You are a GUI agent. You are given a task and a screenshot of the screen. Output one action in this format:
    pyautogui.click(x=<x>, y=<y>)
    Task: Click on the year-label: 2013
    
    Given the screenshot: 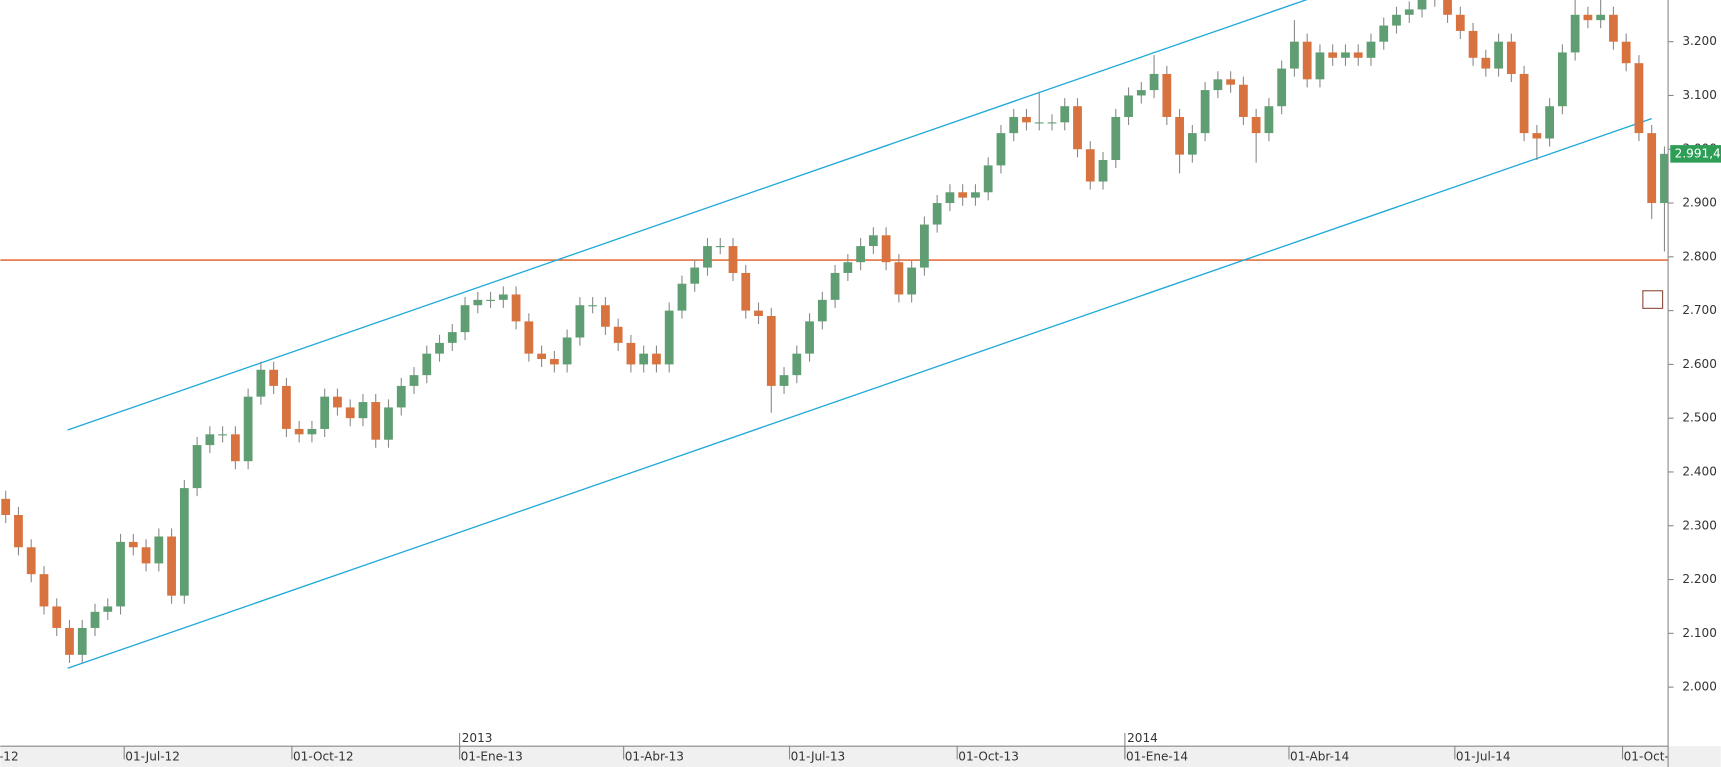 What is the action you would take?
    pyautogui.click(x=477, y=738)
    